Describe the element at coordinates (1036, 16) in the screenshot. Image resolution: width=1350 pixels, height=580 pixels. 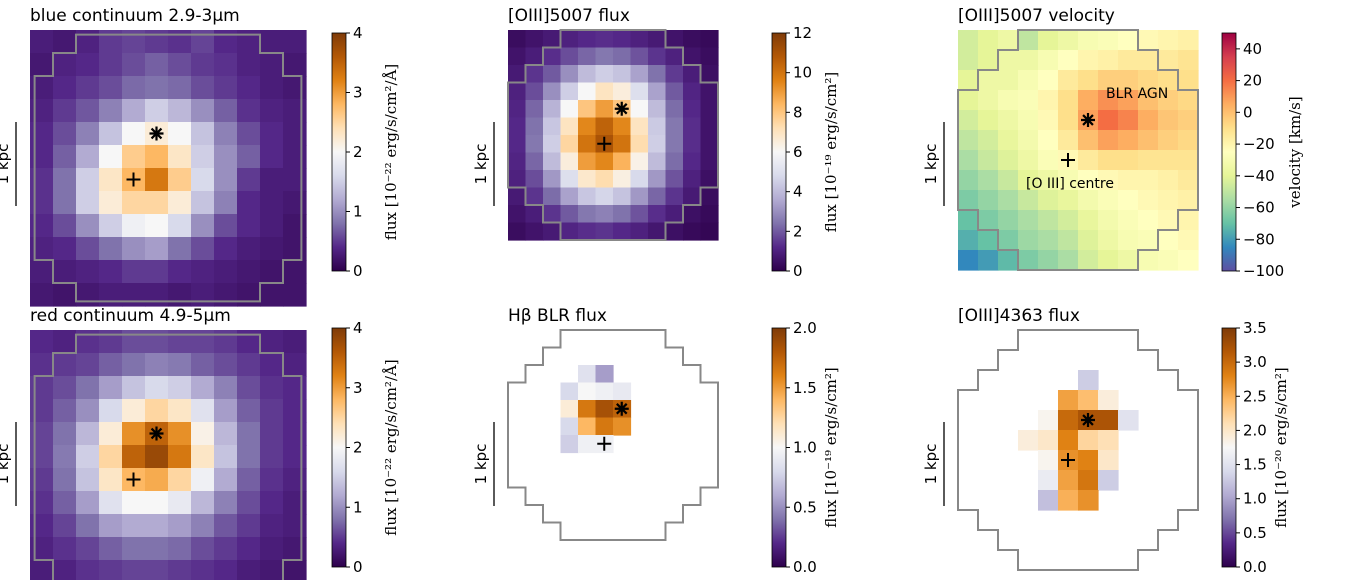
I see `panel-title: [OIII]5007 velocity` at that location.